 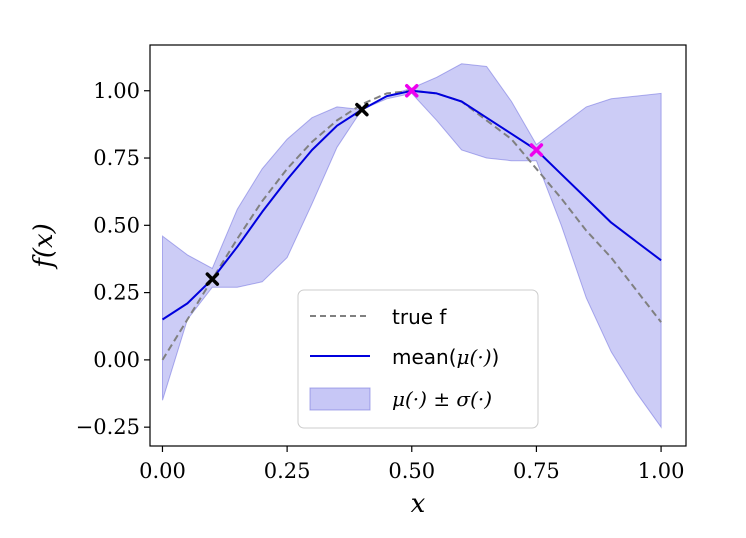 I want to click on legend-mean-label: mean(μ(·)), so click(x=445, y=357).